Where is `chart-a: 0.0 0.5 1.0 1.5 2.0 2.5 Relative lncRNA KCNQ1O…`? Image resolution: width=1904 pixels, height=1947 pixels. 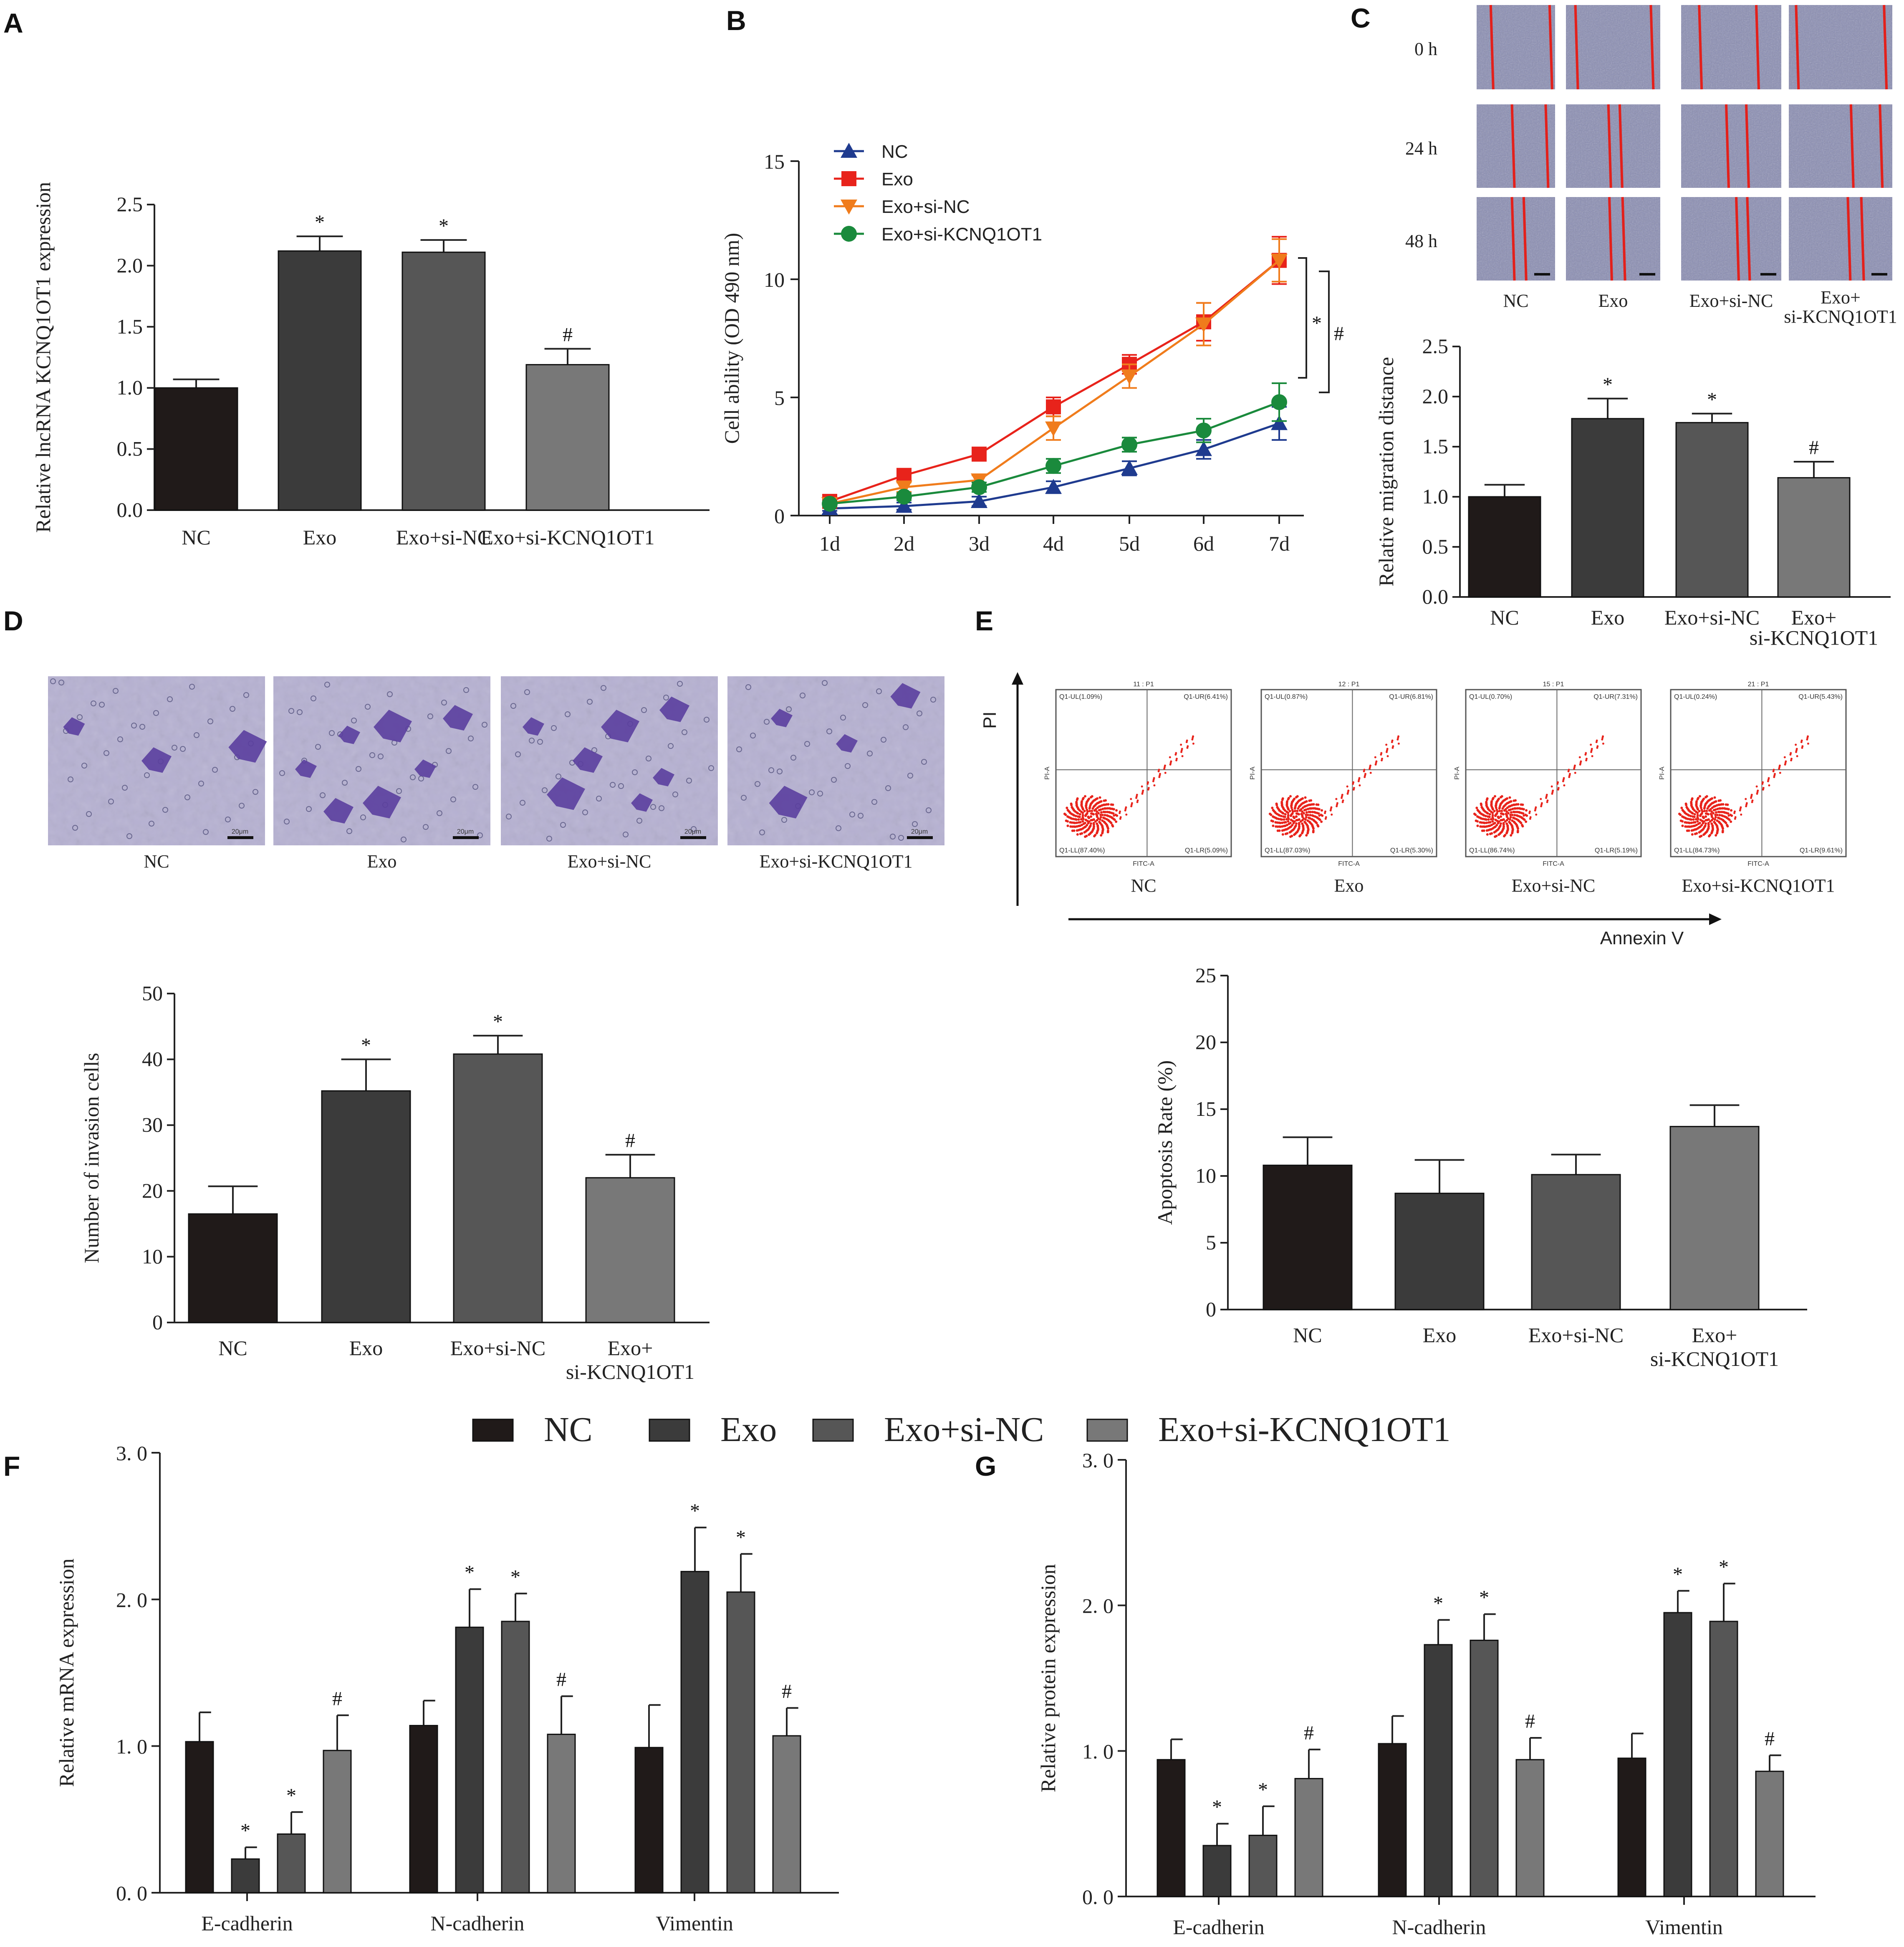 chart-a: 0.0 0.5 1.0 1.5 2.0 2.5 Relative lncRNA KCNQ1O… is located at coordinates (370, 366).